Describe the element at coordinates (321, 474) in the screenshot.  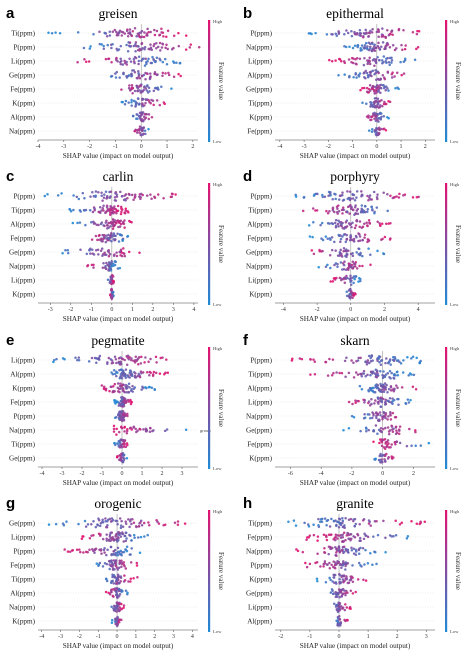
I see `x-tick-label: -4` at that location.